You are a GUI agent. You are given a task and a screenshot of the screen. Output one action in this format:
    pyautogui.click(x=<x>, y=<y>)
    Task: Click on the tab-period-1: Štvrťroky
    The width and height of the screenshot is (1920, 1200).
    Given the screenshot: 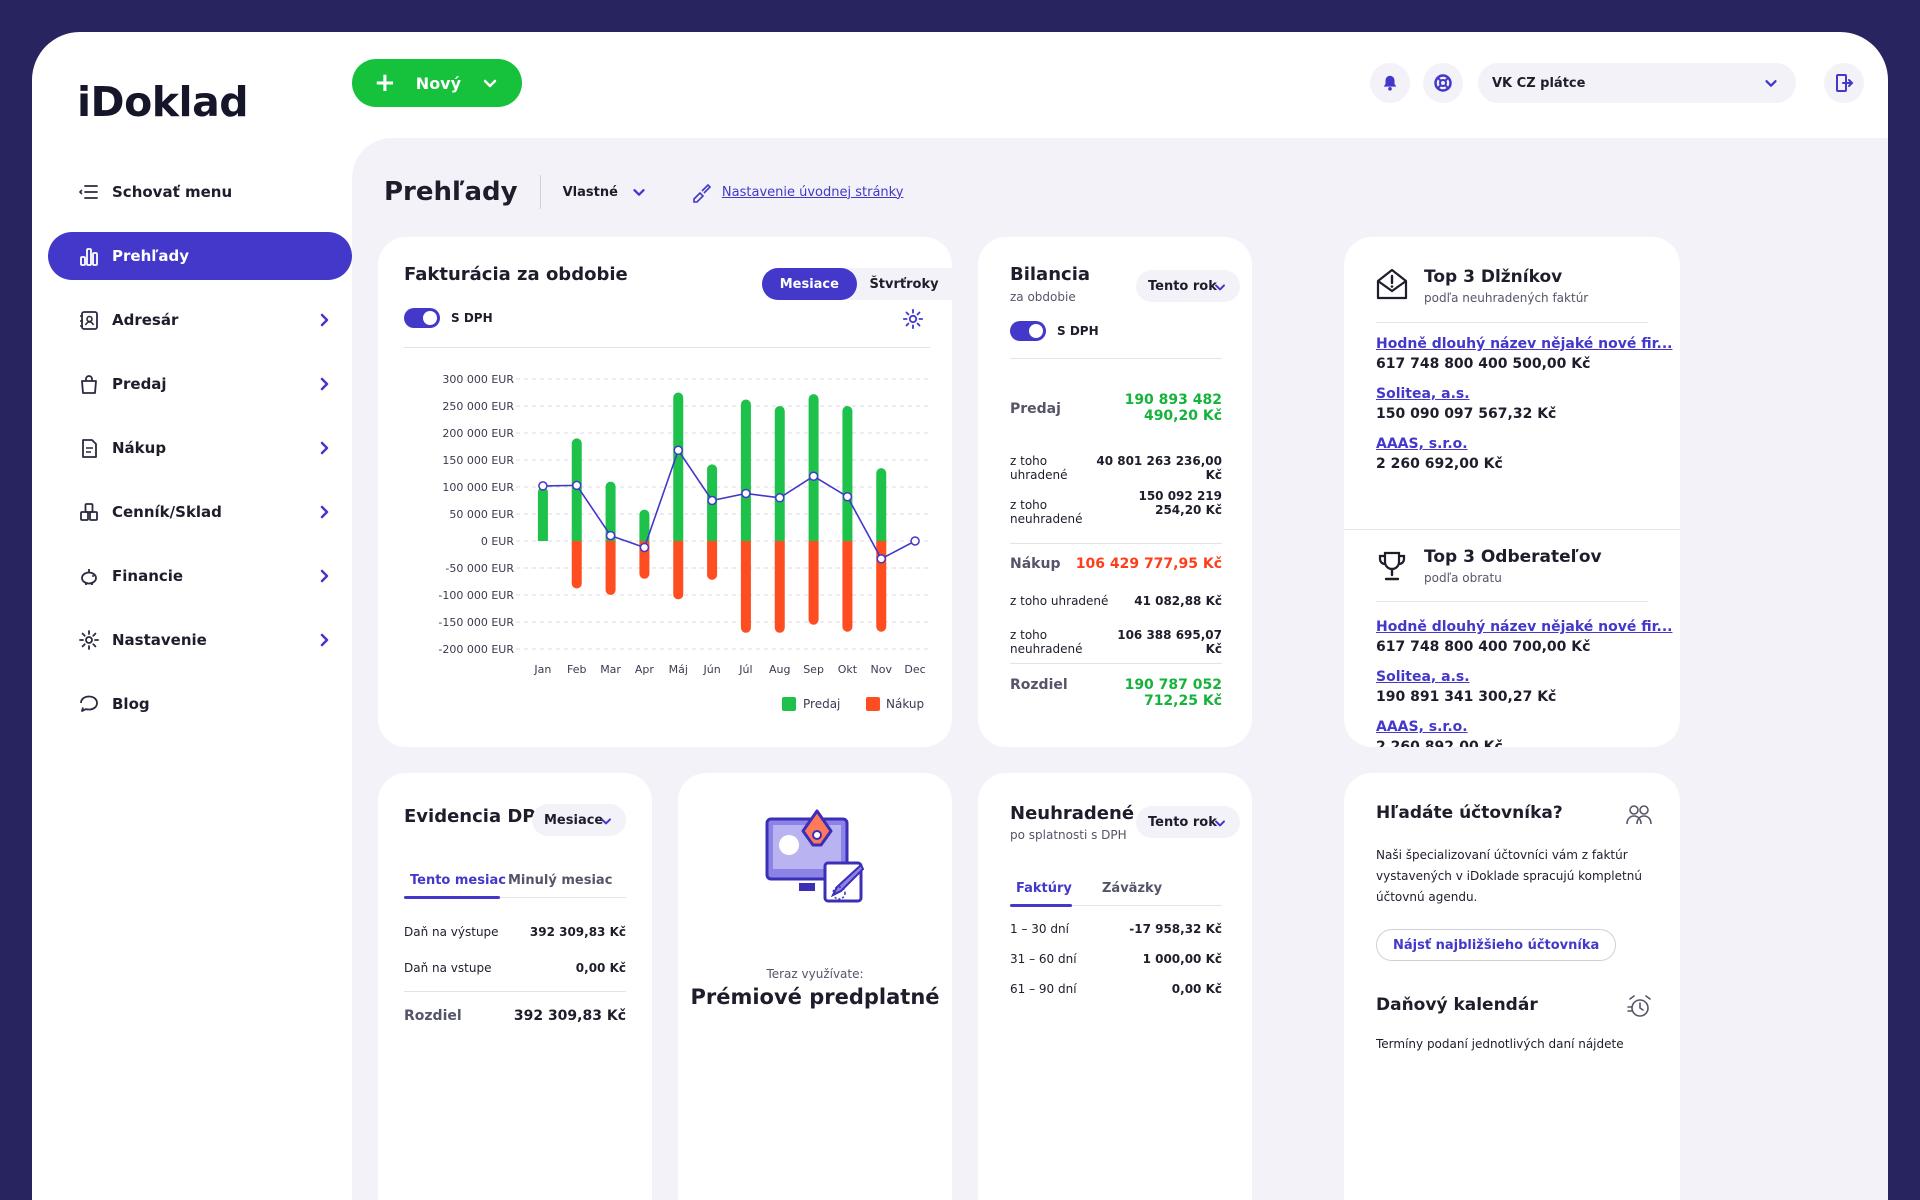 What is the action you would take?
    pyautogui.click(x=904, y=284)
    